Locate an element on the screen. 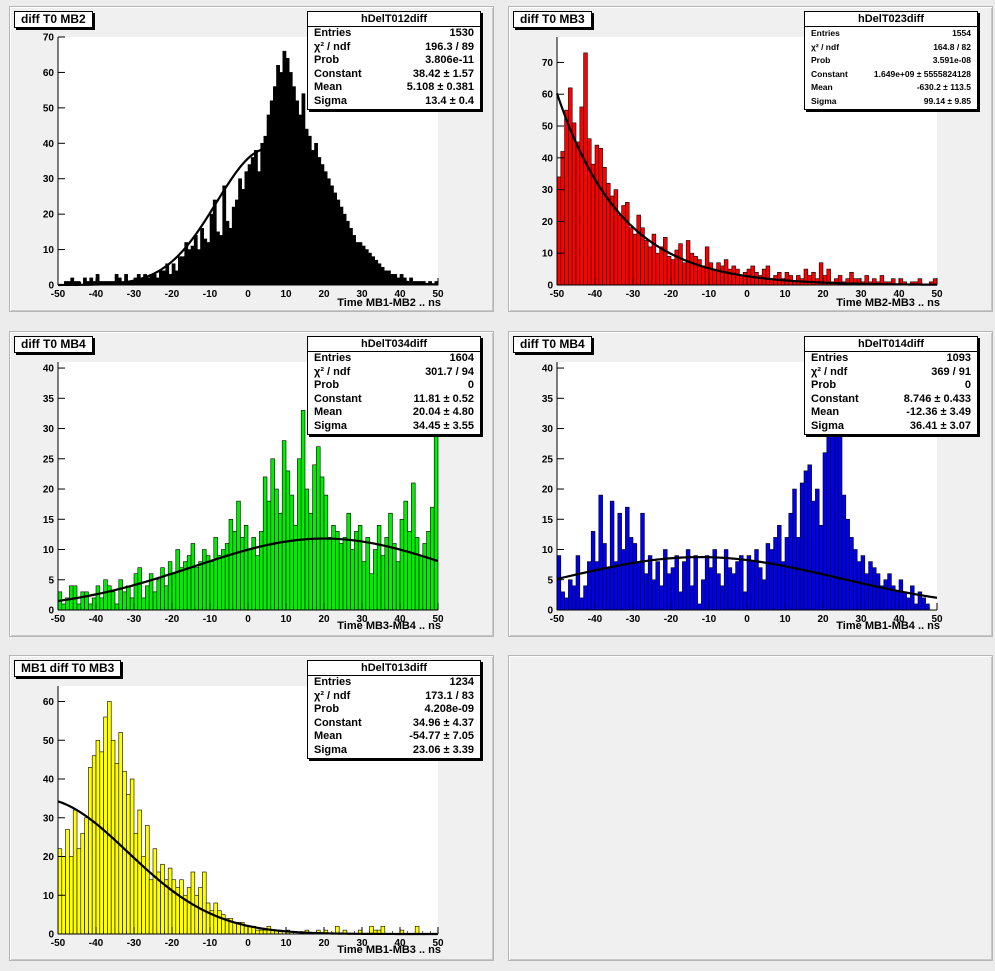 The height and width of the screenshot is (971, 995). stats-row: Constant 11.81 ± 0.52 is located at coordinates (394, 398).